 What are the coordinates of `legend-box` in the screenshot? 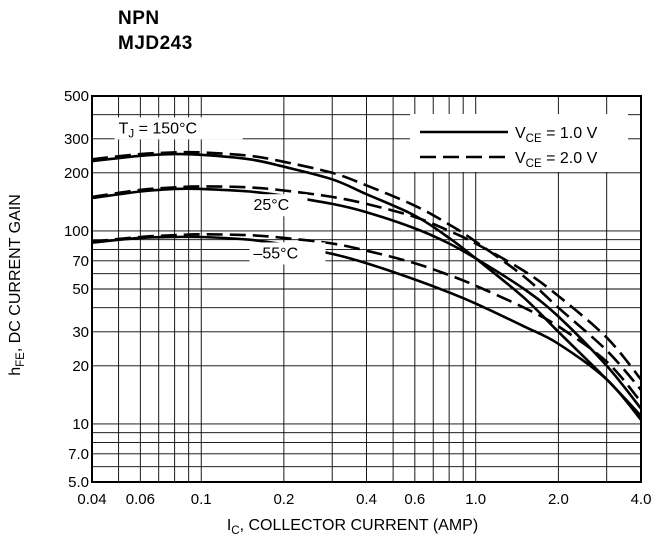 It's located at (519, 143).